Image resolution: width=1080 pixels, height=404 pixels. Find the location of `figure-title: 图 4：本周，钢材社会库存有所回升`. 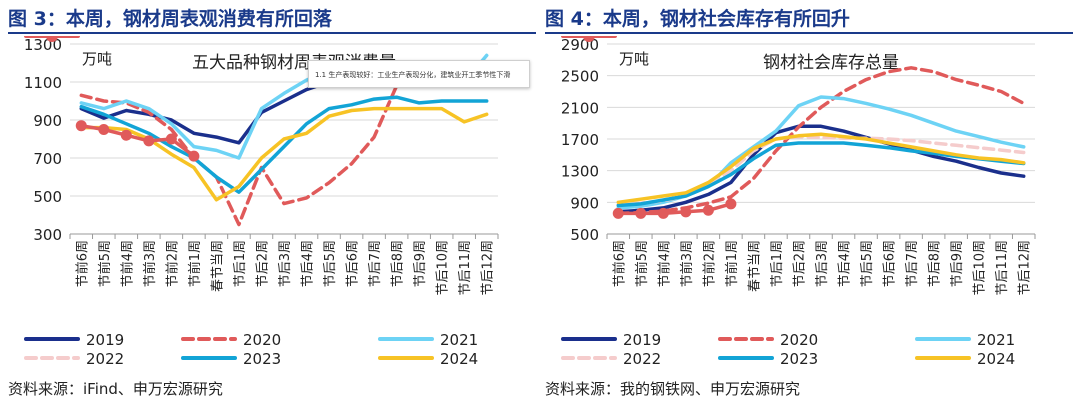

figure-title: 图 4：本周，钢材社会库存有所回升 is located at coordinates (697, 19).